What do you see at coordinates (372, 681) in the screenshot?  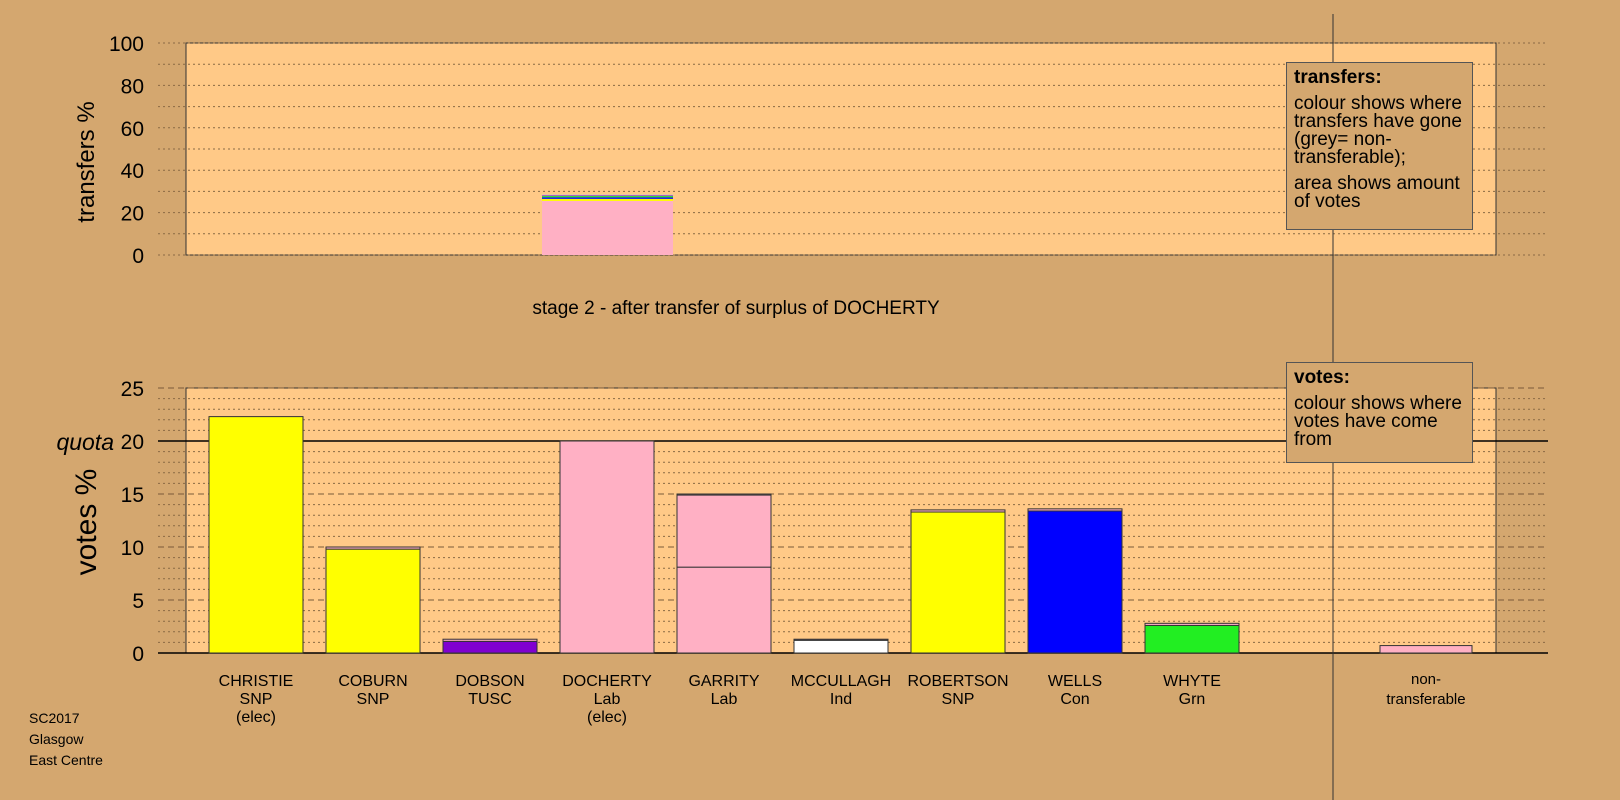 I see `candidate-name: COBURN` at bounding box center [372, 681].